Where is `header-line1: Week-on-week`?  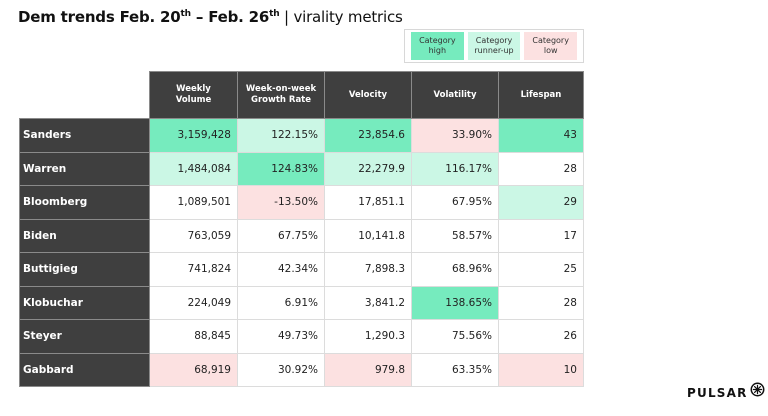 header-line1: Week-on-week is located at coordinates (281, 89).